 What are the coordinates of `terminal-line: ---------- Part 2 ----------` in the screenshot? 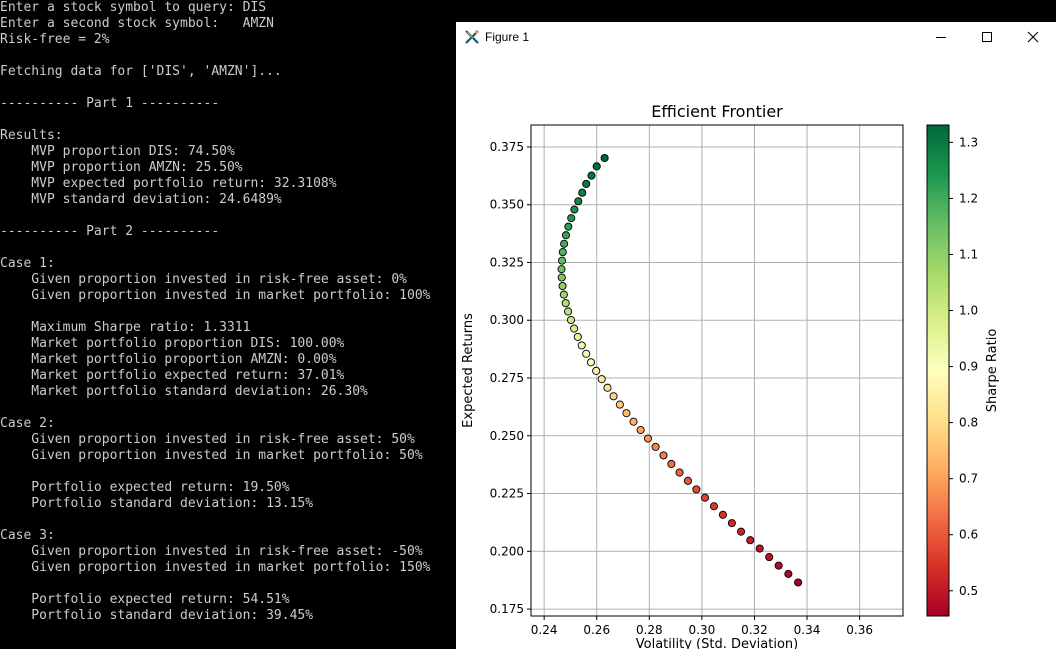 It's located at (110, 231).